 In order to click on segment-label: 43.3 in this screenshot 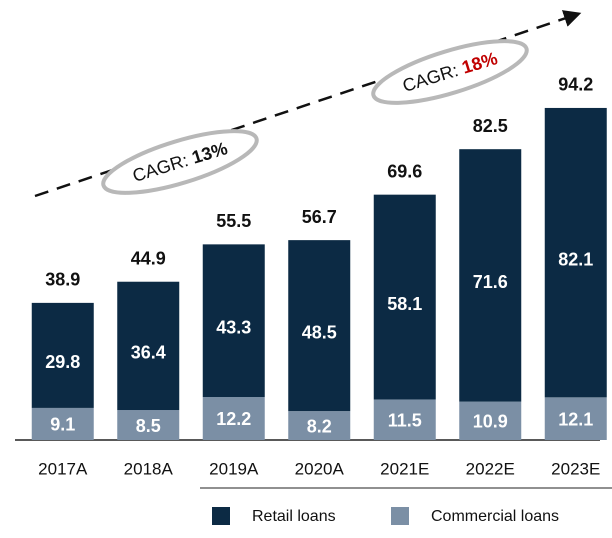, I will do `click(233, 327)`.